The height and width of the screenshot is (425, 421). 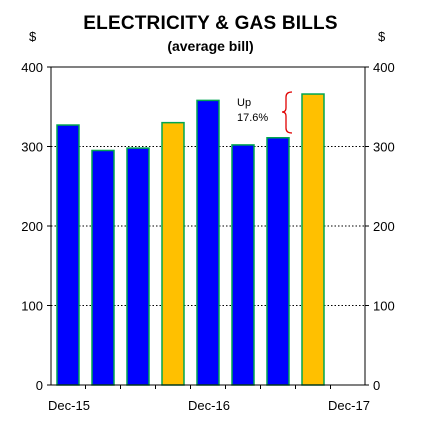 What do you see at coordinates (384, 147) in the screenshot?
I see `y-tick-label-right: 300` at bounding box center [384, 147].